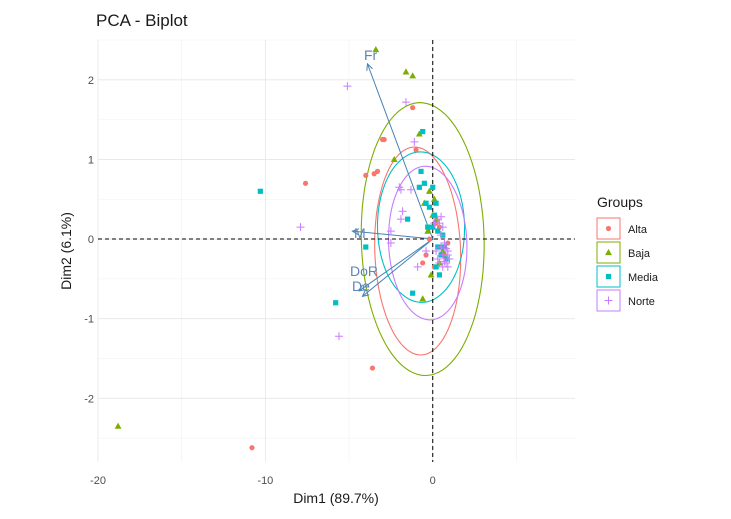 The width and height of the screenshot is (731, 519). I want to click on ellipse-alta, so click(418, 251).